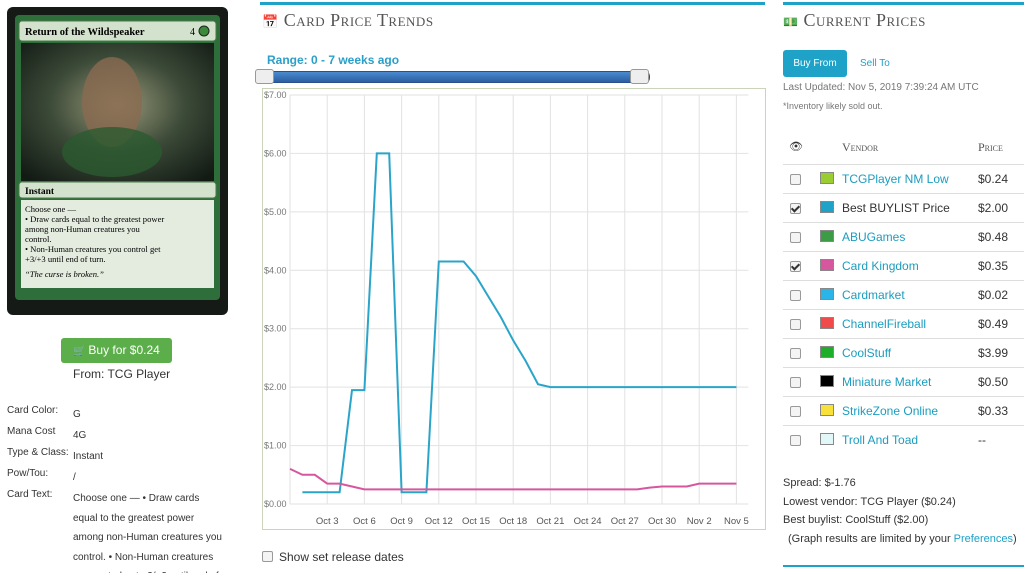  I want to click on vendor-name: CoolStuff, so click(867, 353).